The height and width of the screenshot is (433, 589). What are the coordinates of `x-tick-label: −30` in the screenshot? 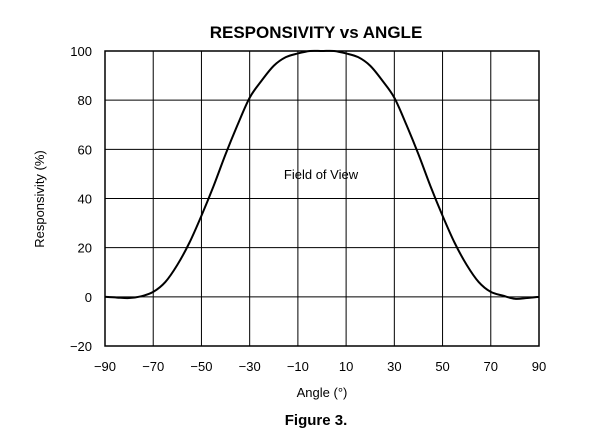 It's located at (250, 366).